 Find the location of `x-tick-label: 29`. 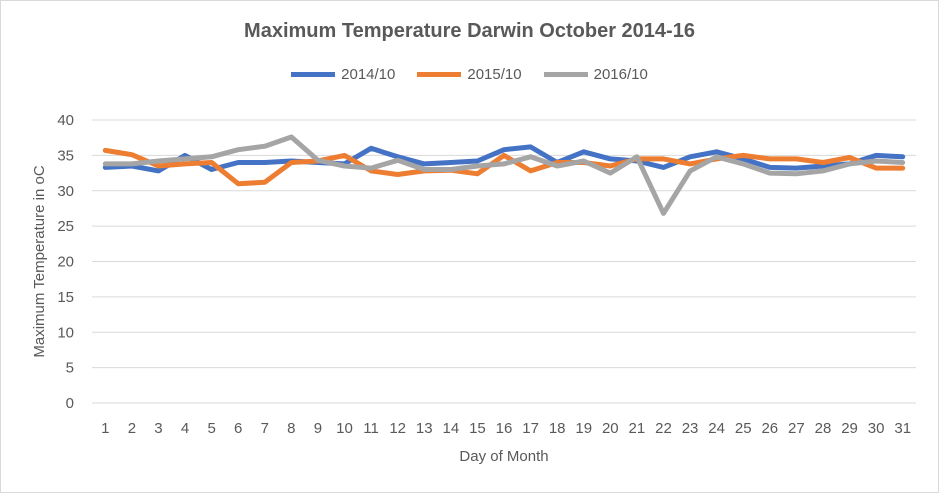

x-tick-label: 29 is located at coordinates (849, 428).